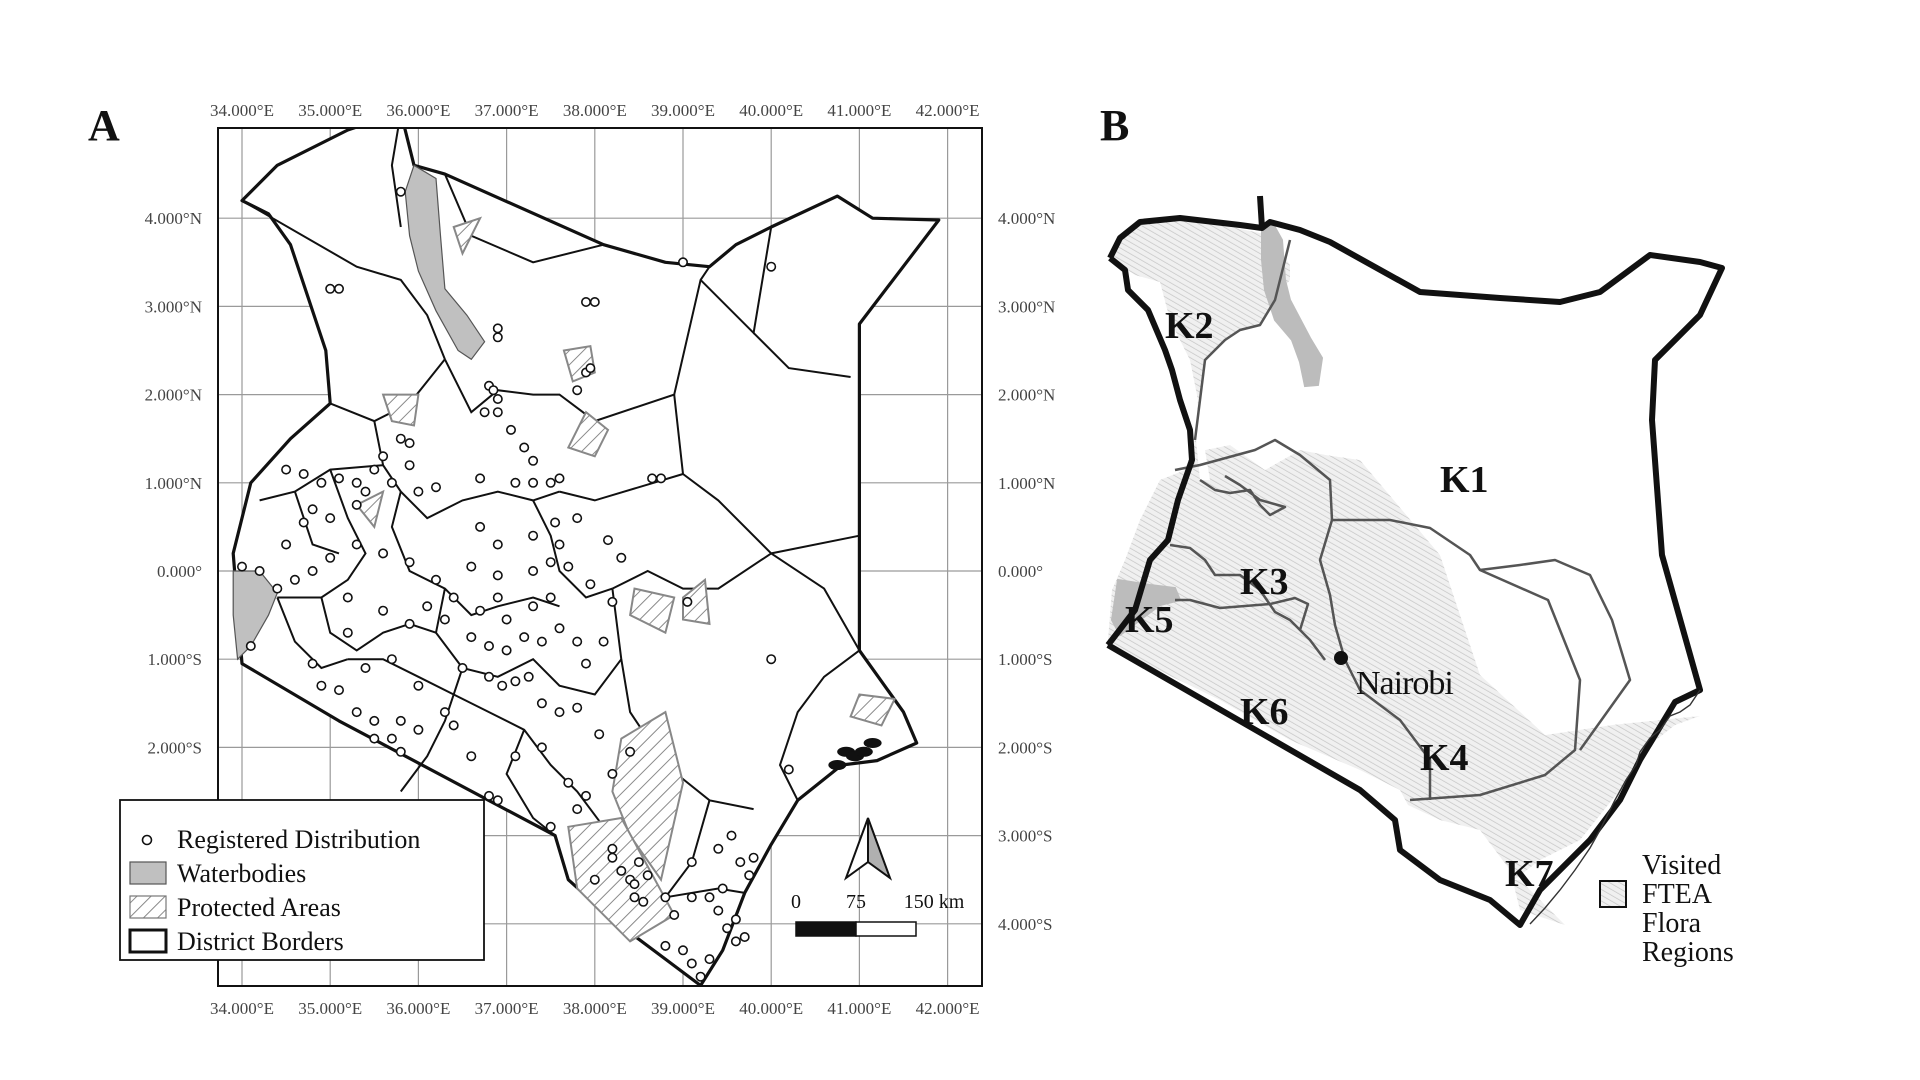 The image size is (1920, 1080). I want to click on legend-b-line-2: FTEA, so click(1677, 894).